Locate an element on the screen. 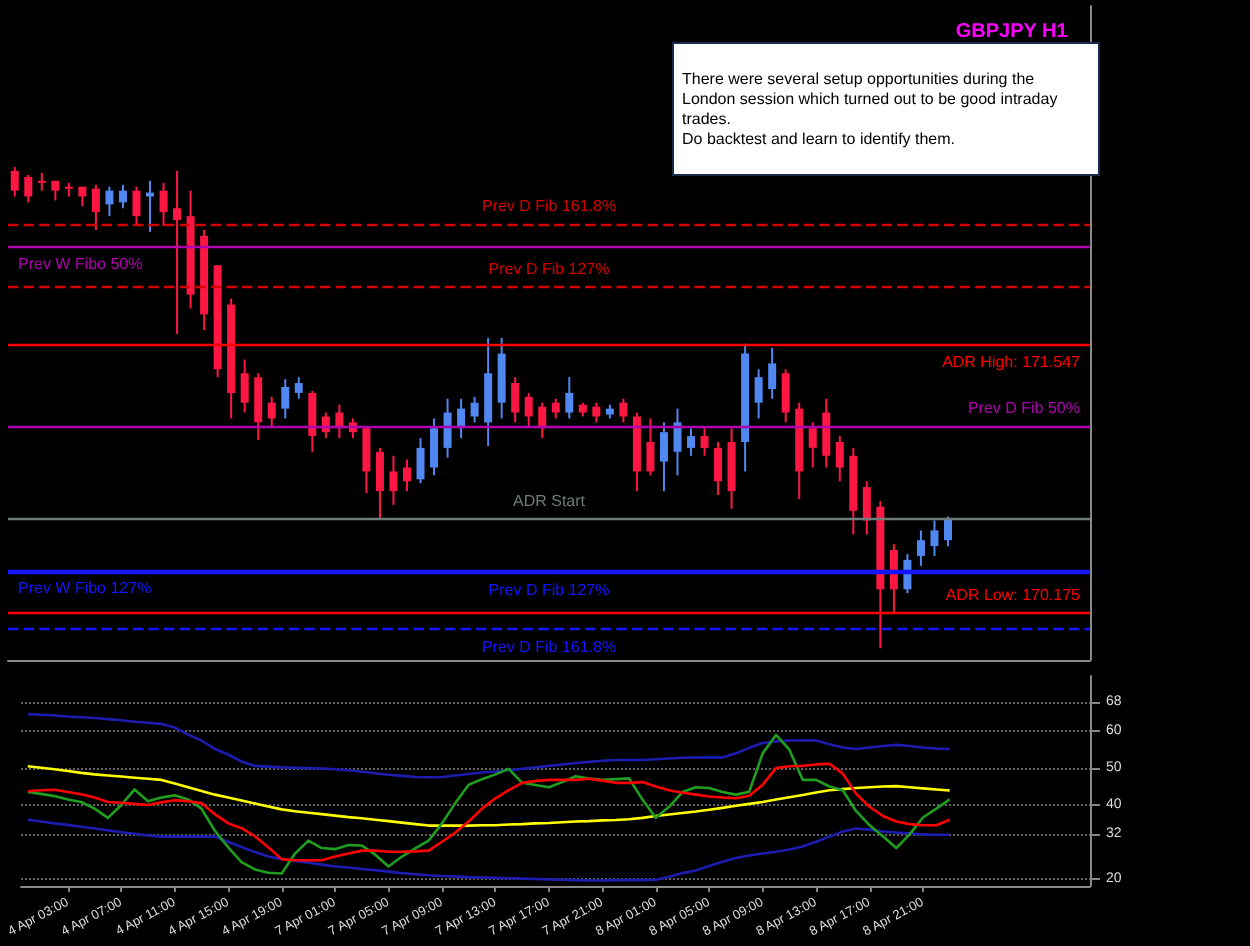 Image resolution: width=1250 pixels, height=946 pixels. ref-line-label: Prev D Fib 50% is located at coordinates (1023, 408).